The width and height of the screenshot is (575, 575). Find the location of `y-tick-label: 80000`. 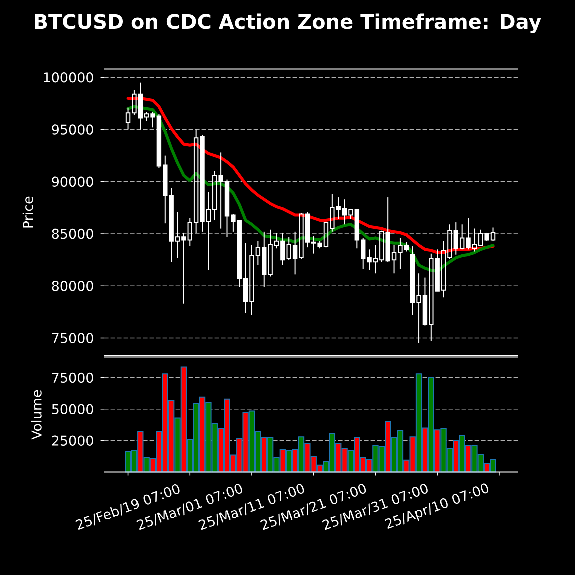

y-tick-label: 80000 is located at coordinates (73, 286).